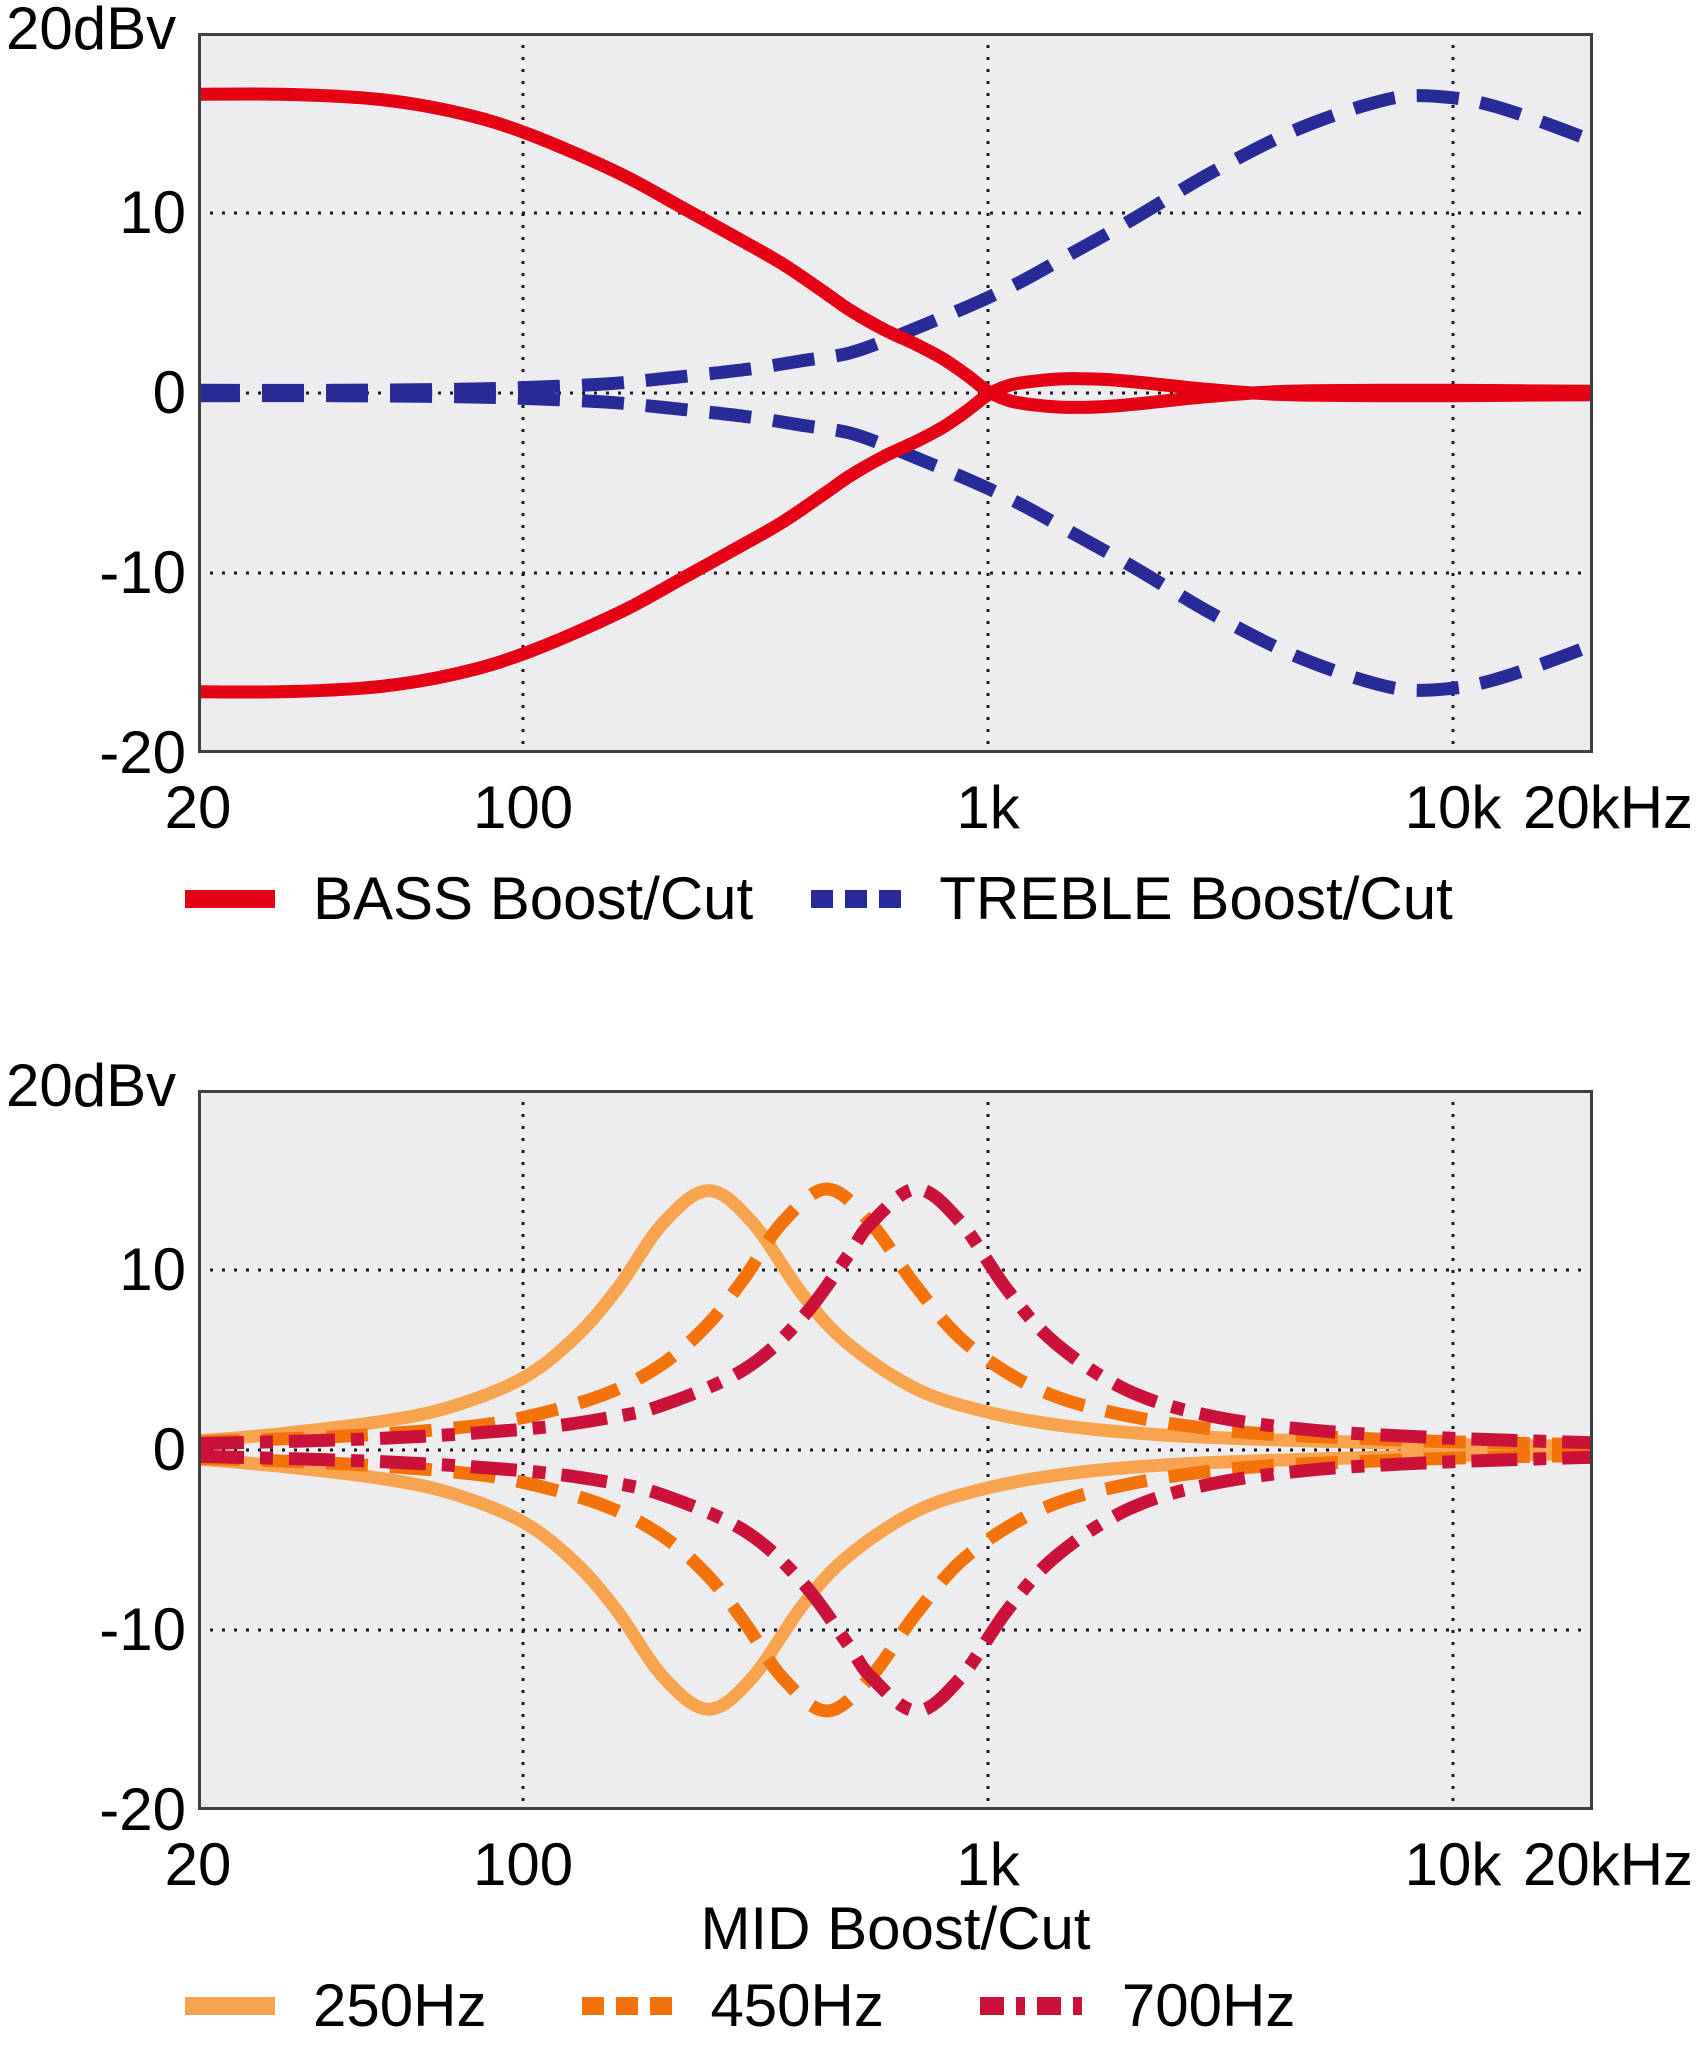 Image resolution: width=1705 pixels, height=2048 pixels. I want to click on legend-item: 250Hz, so click(335, 2006).